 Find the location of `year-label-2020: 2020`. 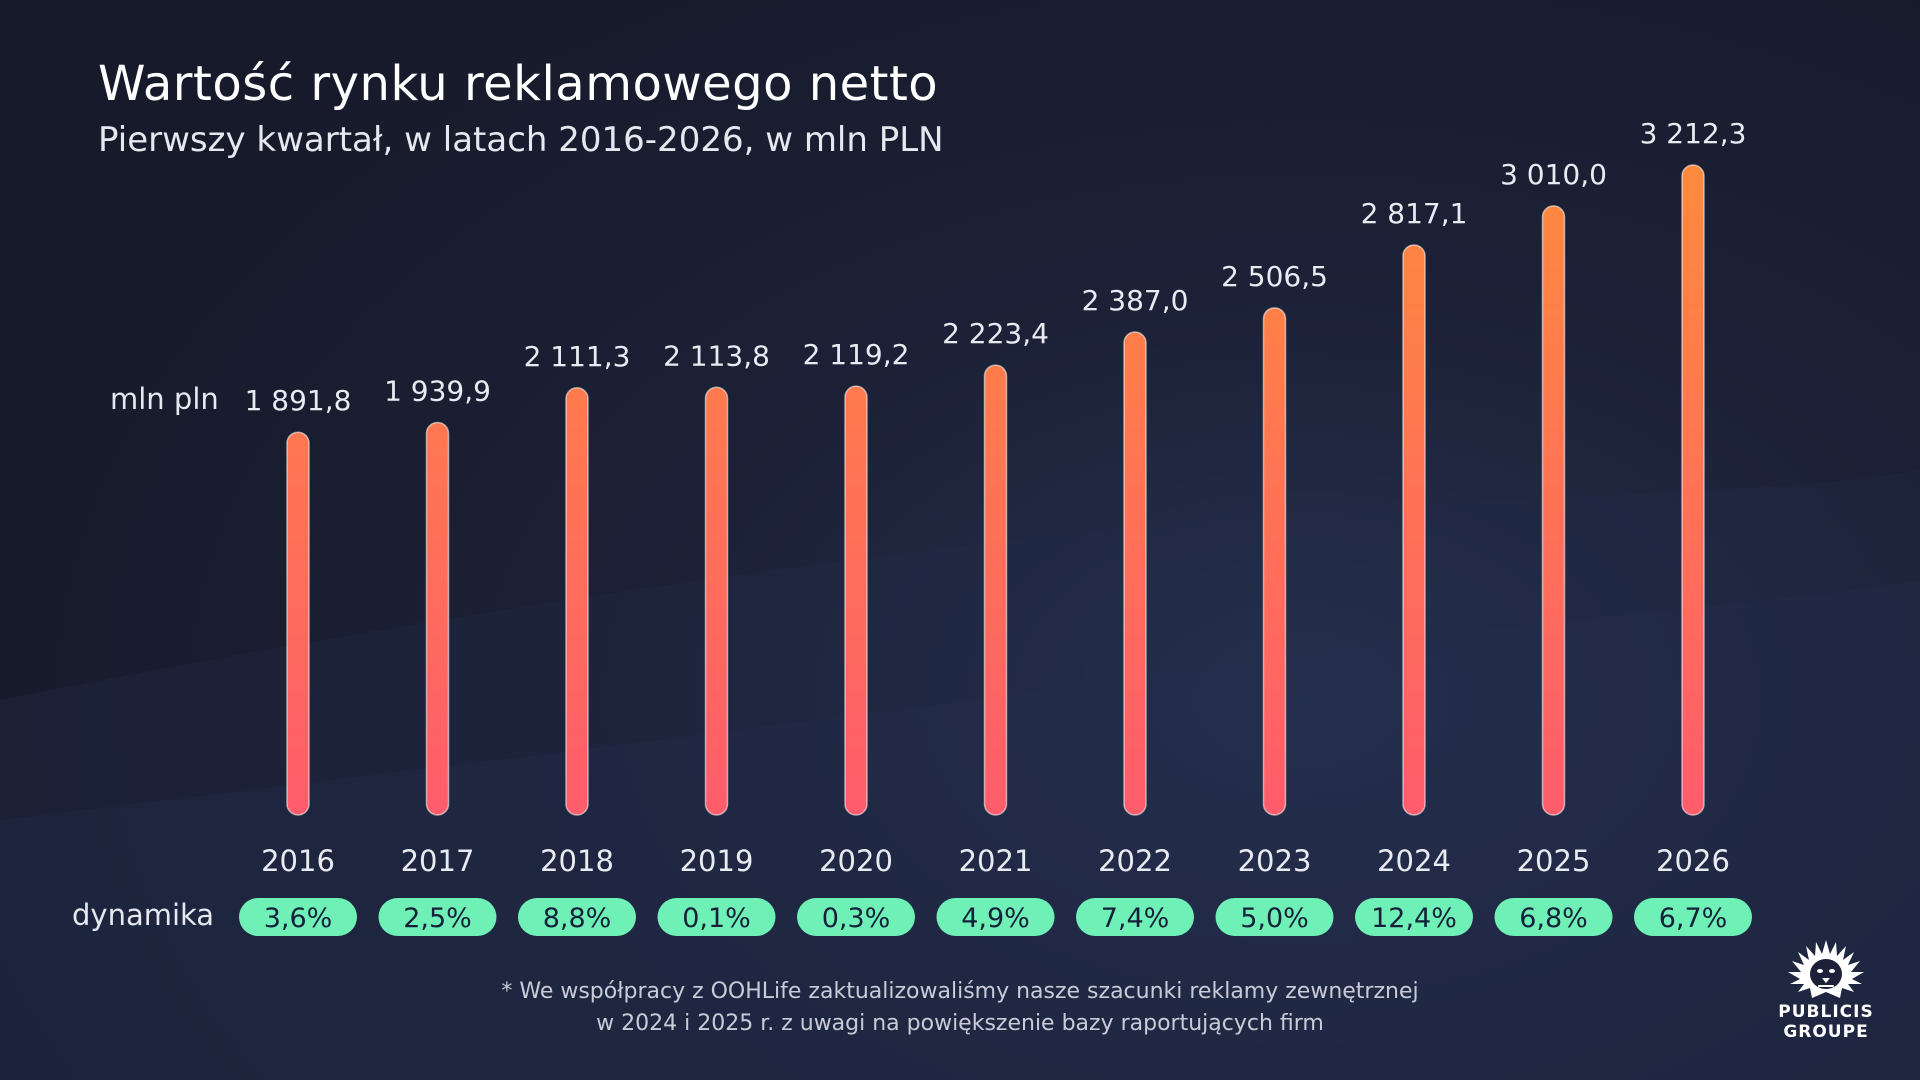

year-label-2020: 2020 is located at coordinates (856, 861).